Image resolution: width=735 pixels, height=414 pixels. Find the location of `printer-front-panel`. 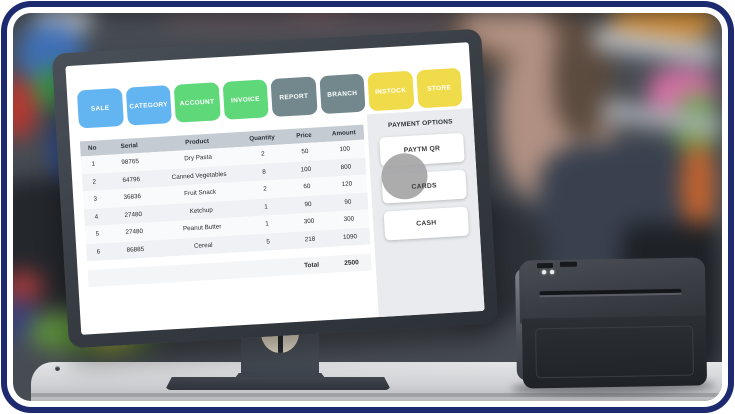

printer-front-panel is located at coordinates (614, 352).